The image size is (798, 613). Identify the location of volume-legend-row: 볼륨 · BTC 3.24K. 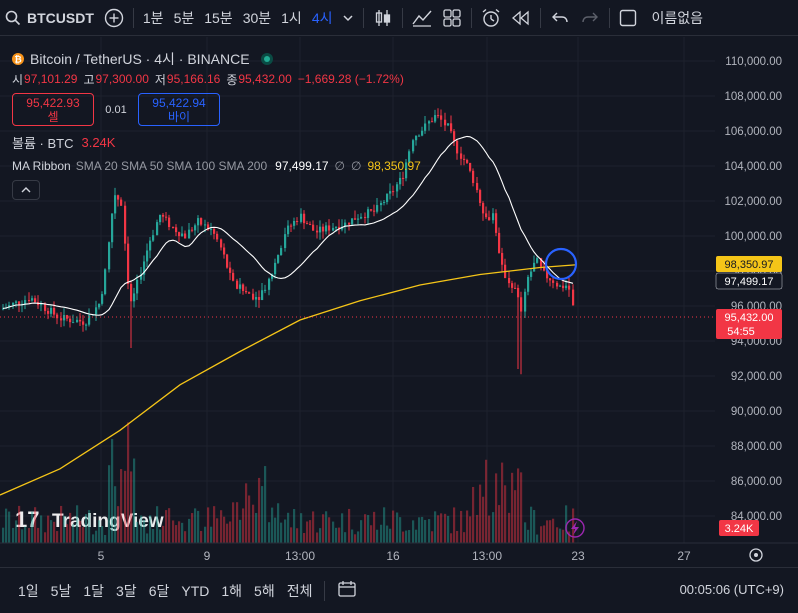
(216, 142).